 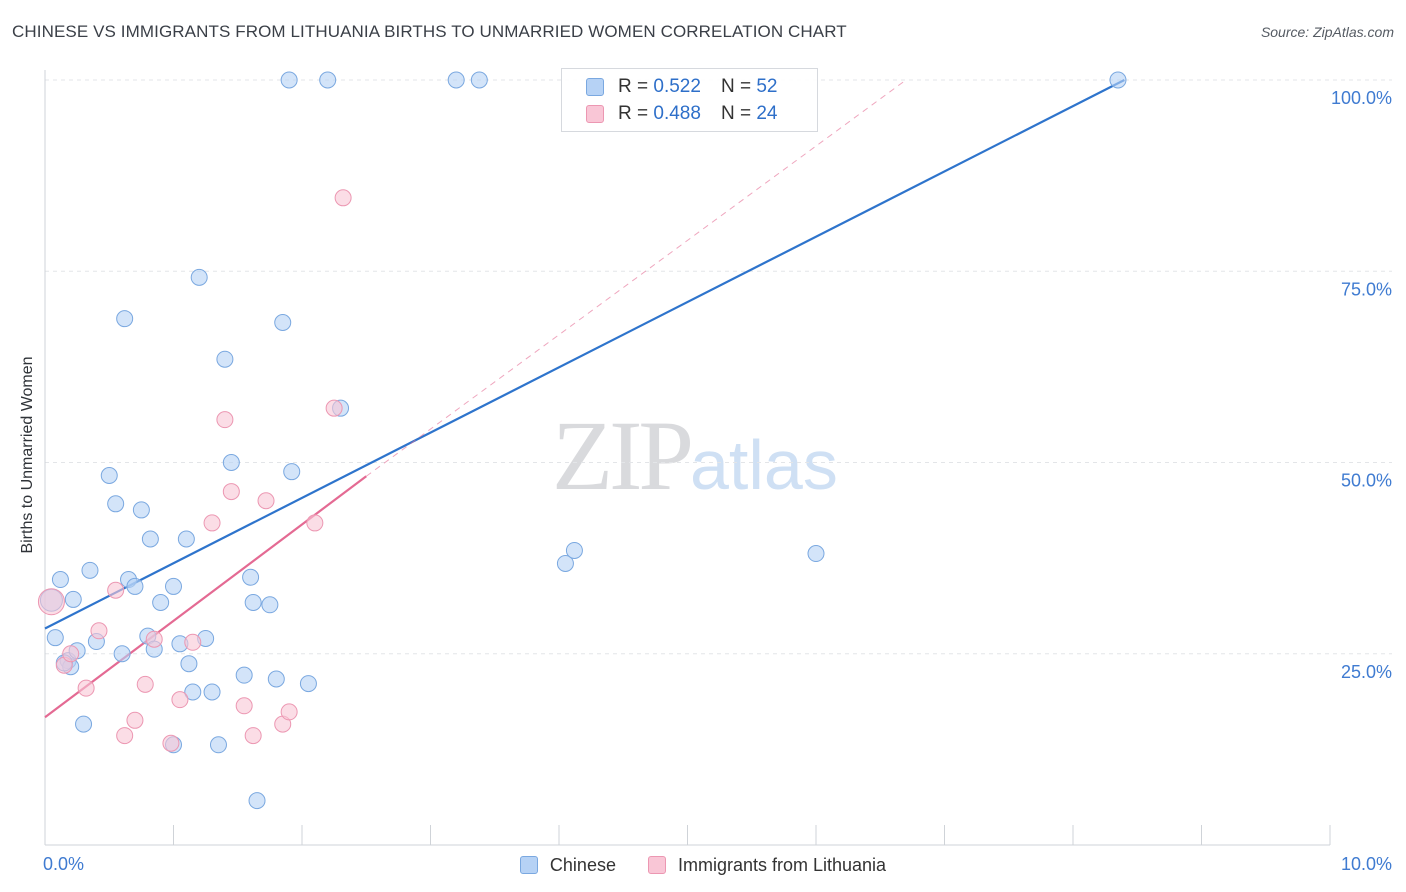 I want to click on legend-item-chinese: Chinese, so click(x=567, y=865).